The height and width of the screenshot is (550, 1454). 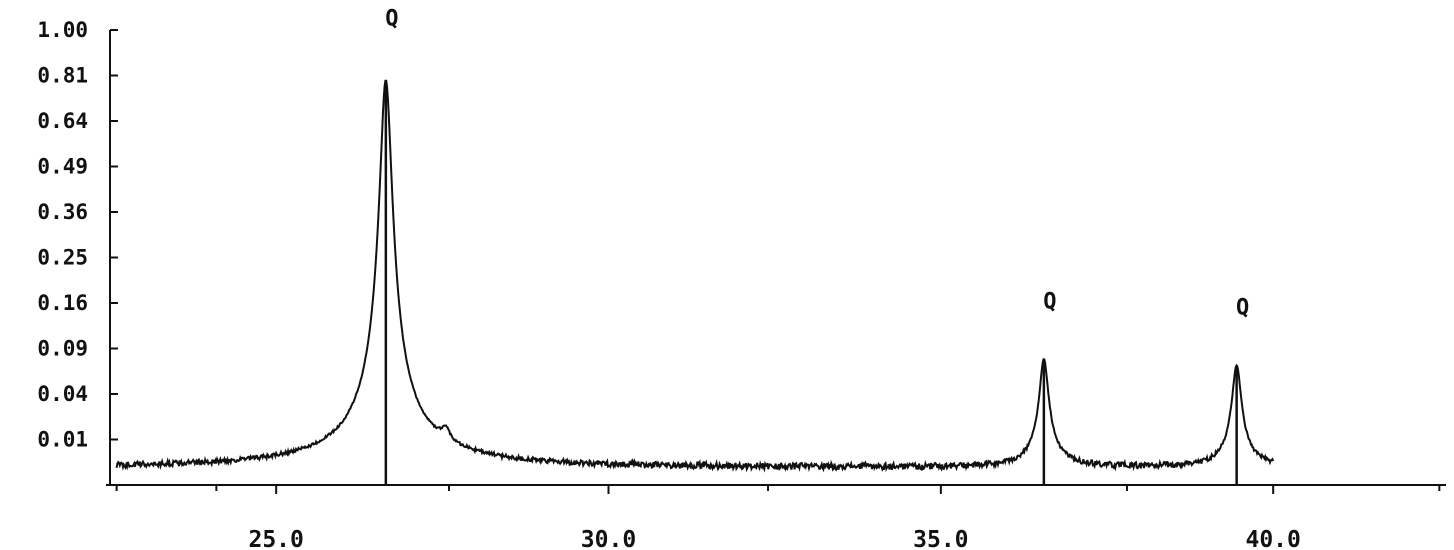 I want to click on y-tick-label: 0.09, so click(x=62, y=349).